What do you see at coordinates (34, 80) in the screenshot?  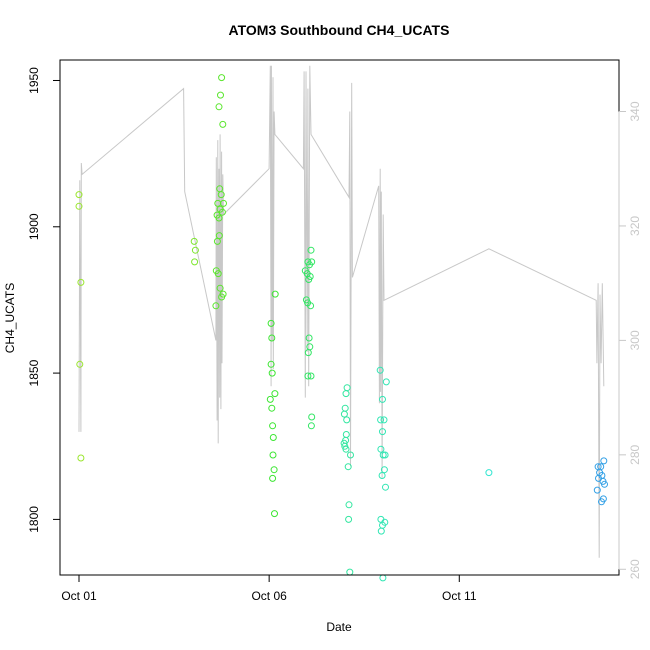 I see `y-tick-label: 1950` at bounding box center [34, 80].